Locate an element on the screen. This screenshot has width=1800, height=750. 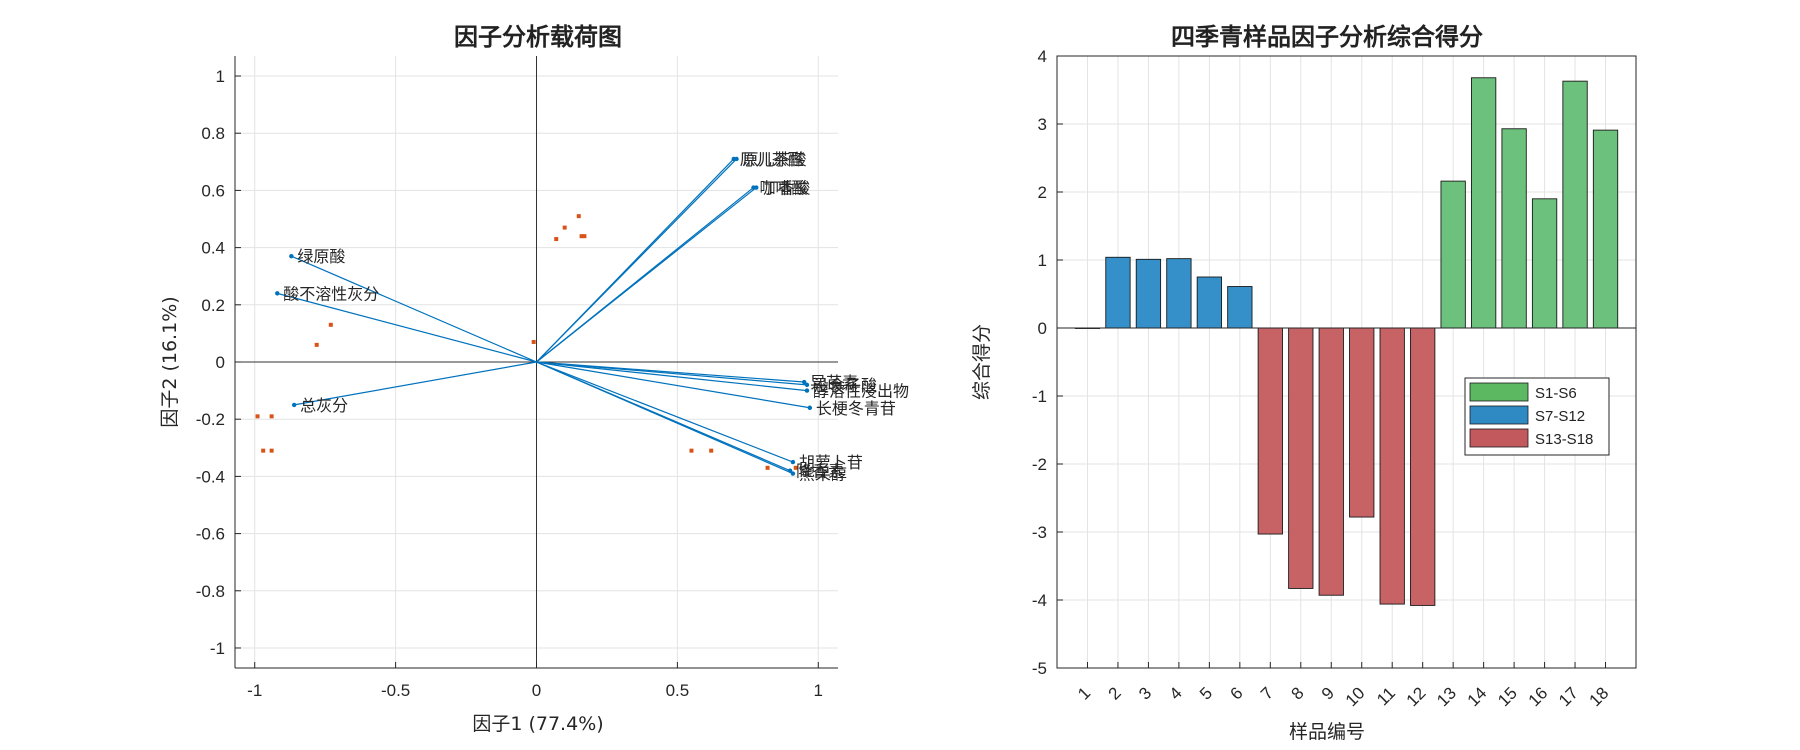
bar-chart-title: 四季青样品因子分析综合得分 is located at coordinates (1327, 36).